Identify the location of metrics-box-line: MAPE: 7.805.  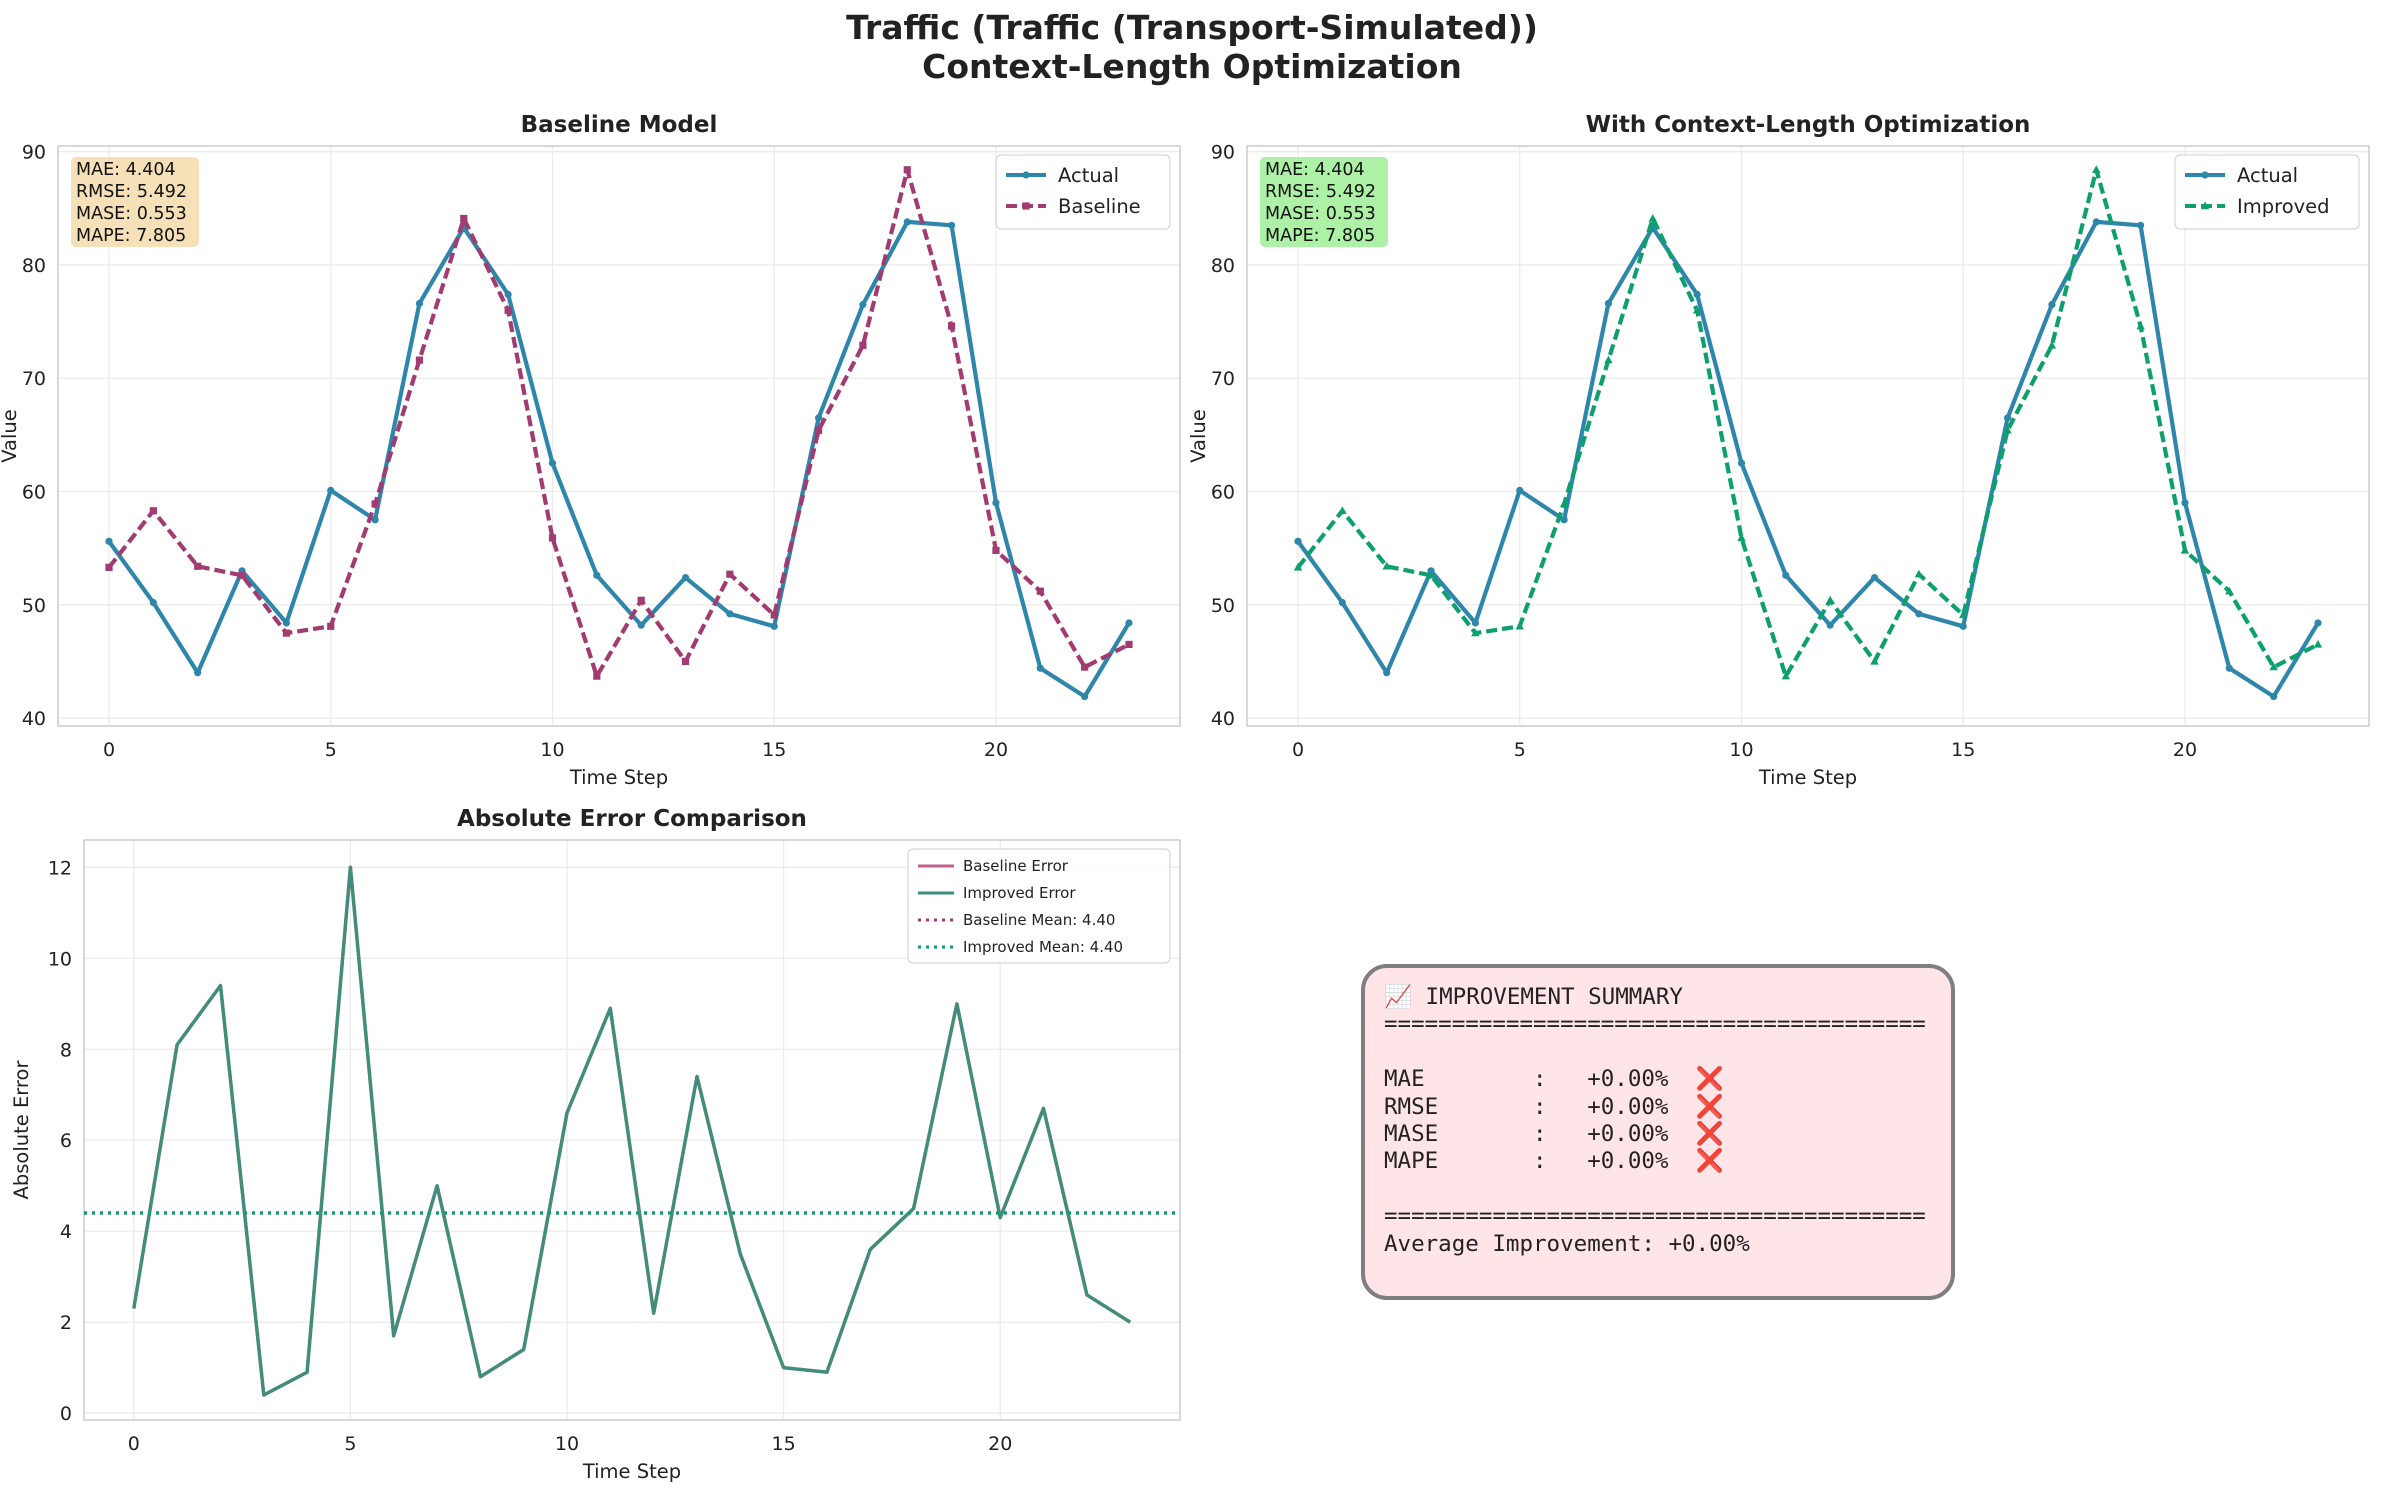
(1320, 236).